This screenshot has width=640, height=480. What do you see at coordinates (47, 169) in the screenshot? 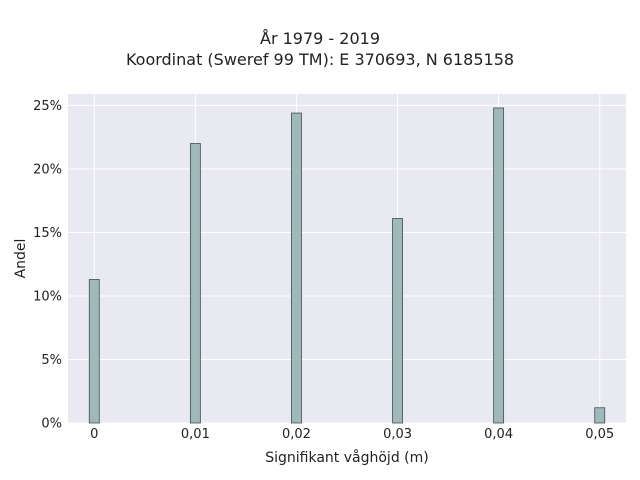
I see `y-tick-label: 20%` at bounding box center [47, 169].